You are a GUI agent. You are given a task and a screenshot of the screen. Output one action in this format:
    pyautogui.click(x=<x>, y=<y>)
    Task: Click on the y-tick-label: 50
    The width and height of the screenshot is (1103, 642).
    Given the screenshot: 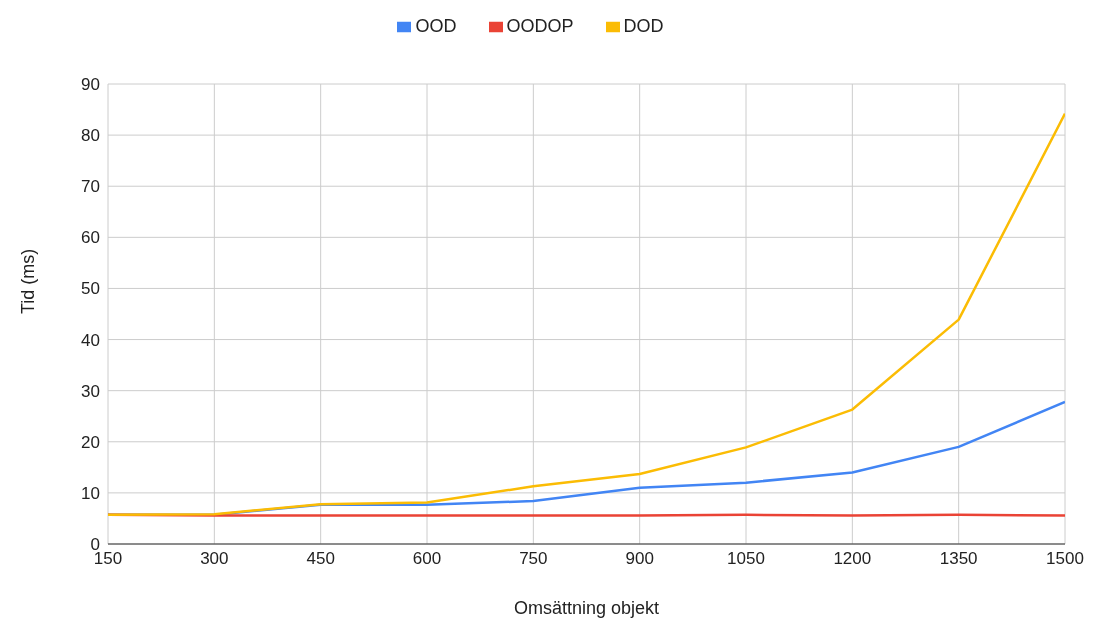 What is the action you would take?
    pyautogui.click(x=90, y=289)
    